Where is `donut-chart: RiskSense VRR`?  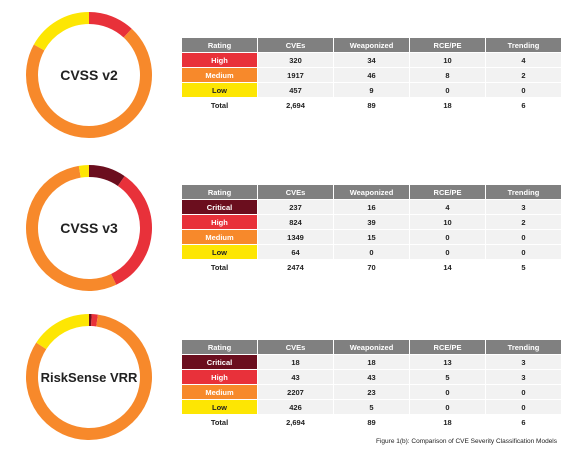
donut-chart: RiskSense VRR is located at coordinates (89, 377).